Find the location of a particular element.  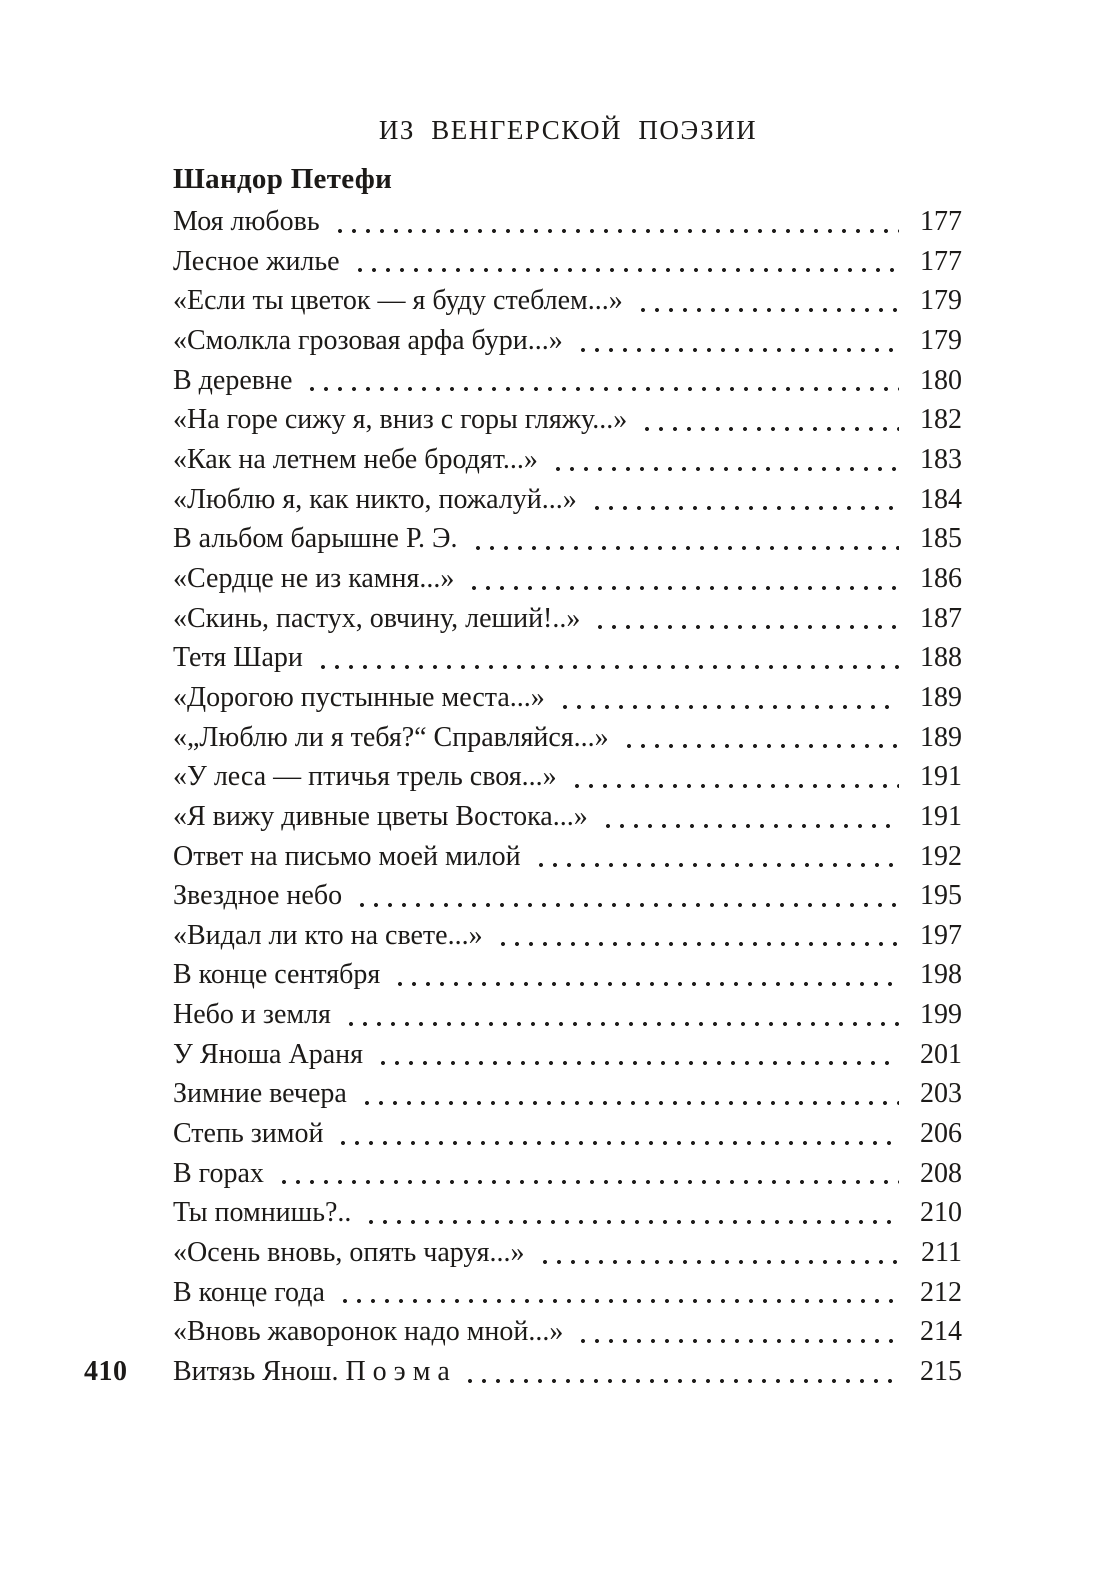

toc-entry: Степь зимой 206 is located at coordinates (567, 1134).